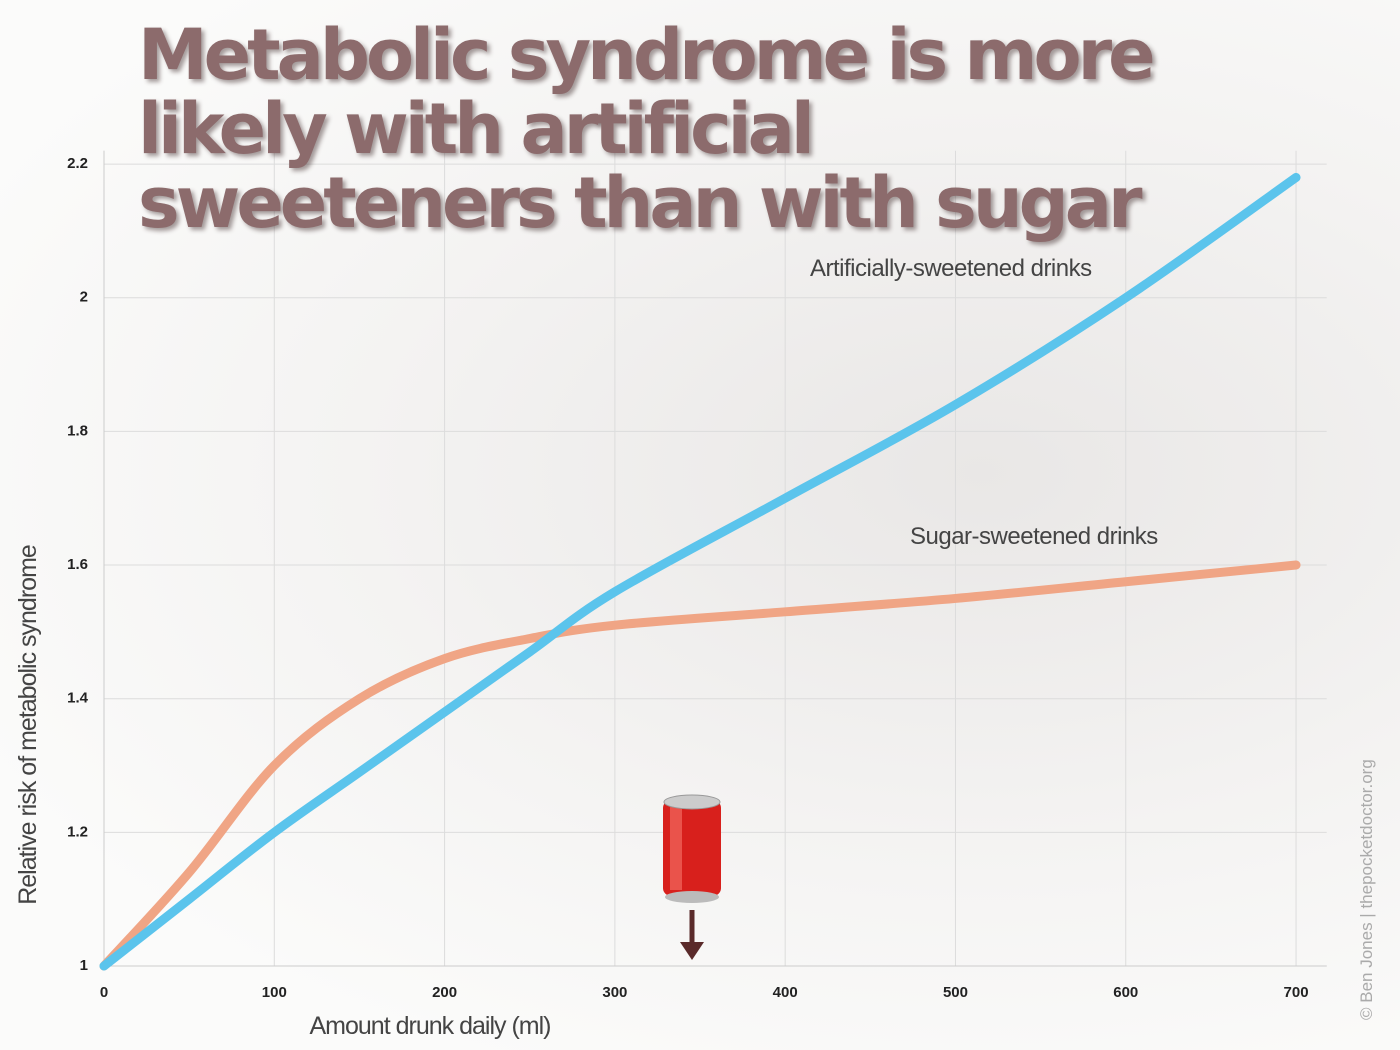 Image resolution: width=1400 pixels, height=1050 pixels. Describe the element at coordinates (77, 564) in the screenshot. I see `y-tick-label: 1.6` at that location.